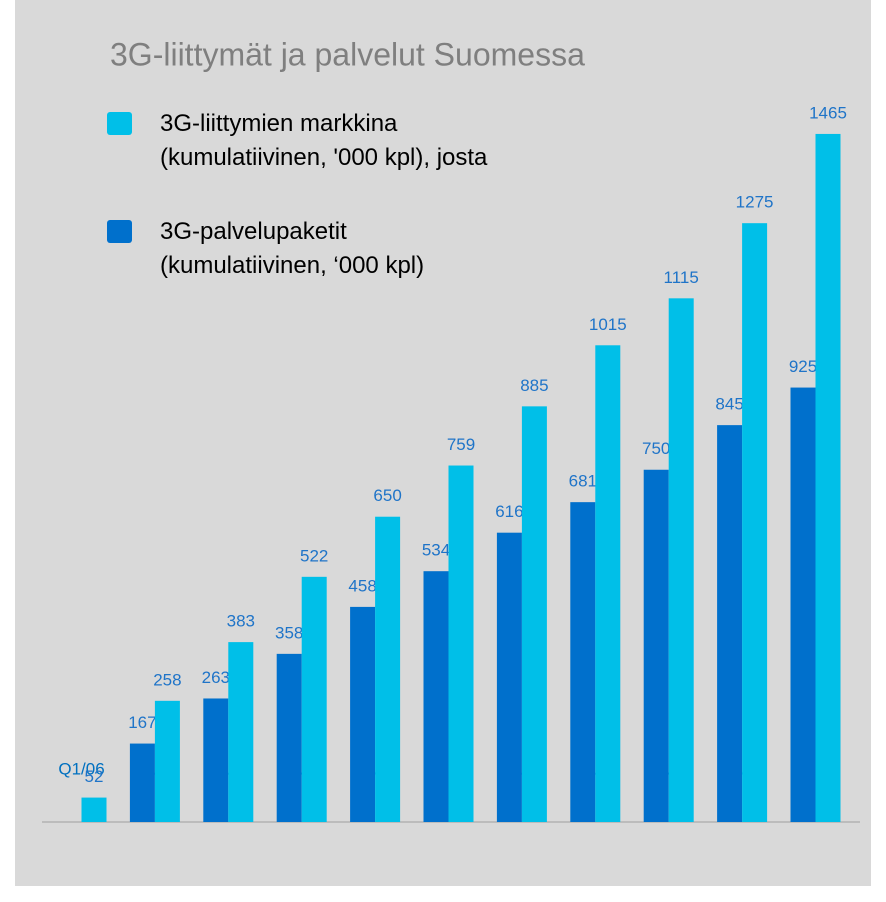  Describe the element at coordinates (94, 776) in the screenshot. I see `data-label: 52` at that location.